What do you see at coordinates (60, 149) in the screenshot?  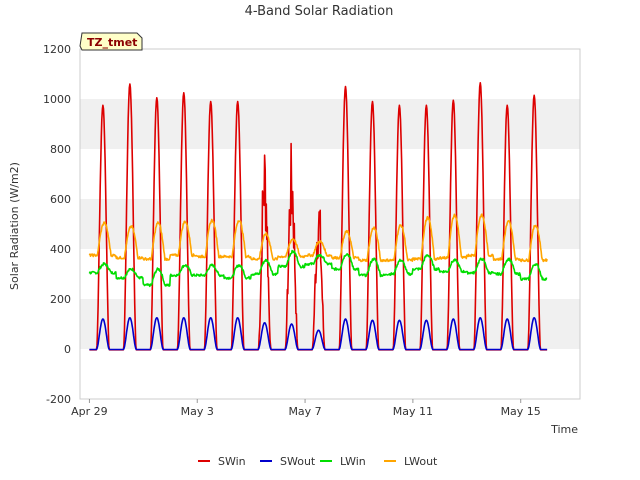 I see `y-tick-label: 800` at bounding box center [60, 149].